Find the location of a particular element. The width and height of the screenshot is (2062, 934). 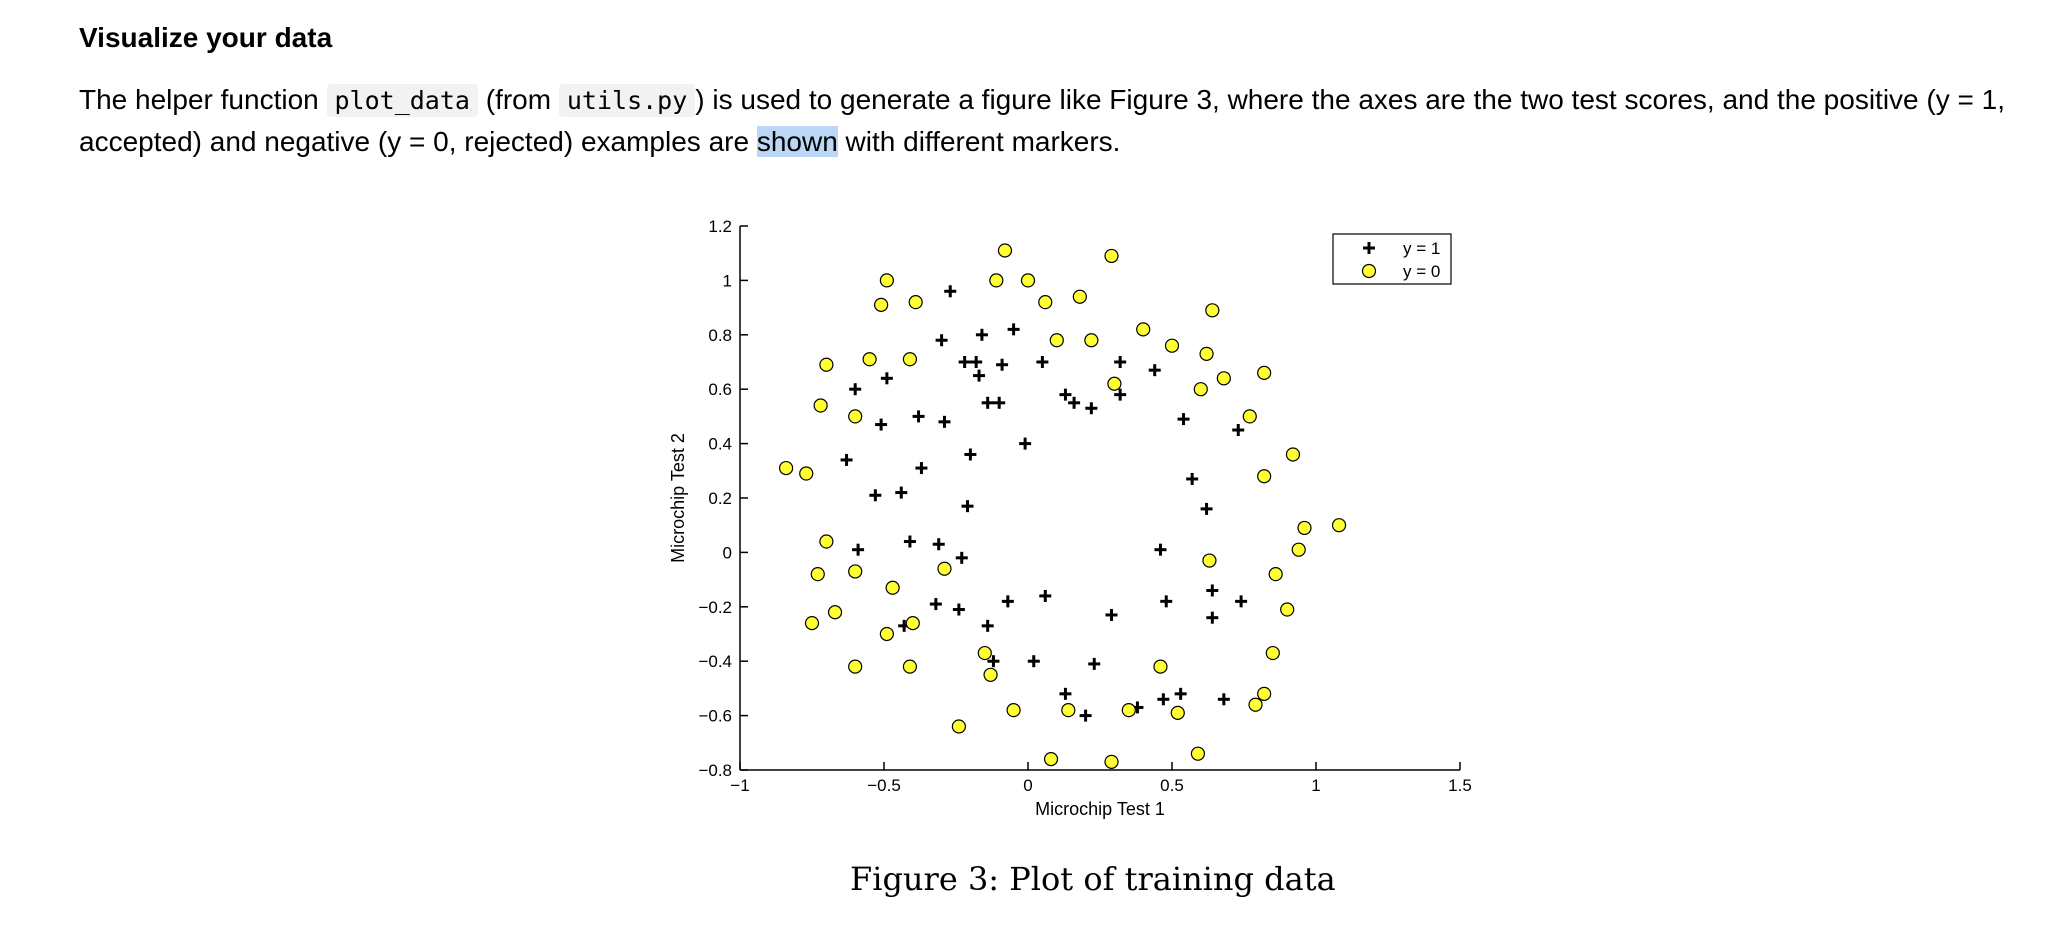

y-tick-label: −0.6 is located at coordinates (715, 716).